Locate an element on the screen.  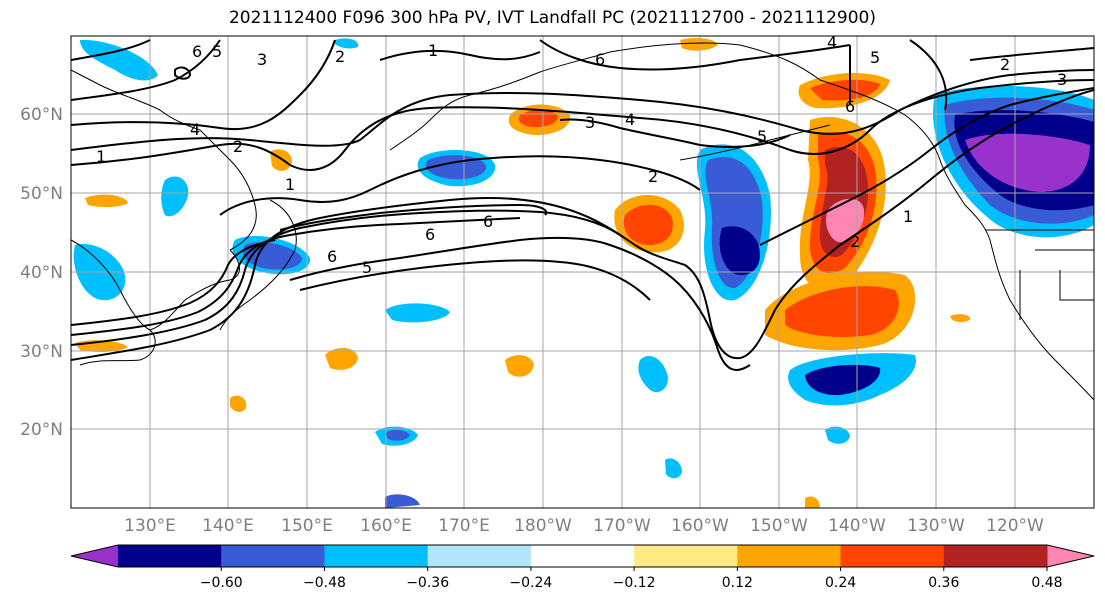
lon-label: 130°E is located at coordinates (150, 526).